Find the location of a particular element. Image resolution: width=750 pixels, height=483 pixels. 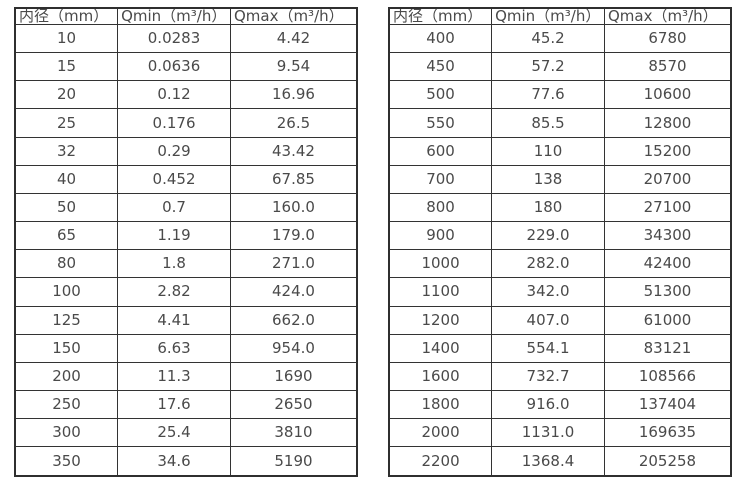

table-row: 450 57.2 8570 is located at coordinates (560, 67).